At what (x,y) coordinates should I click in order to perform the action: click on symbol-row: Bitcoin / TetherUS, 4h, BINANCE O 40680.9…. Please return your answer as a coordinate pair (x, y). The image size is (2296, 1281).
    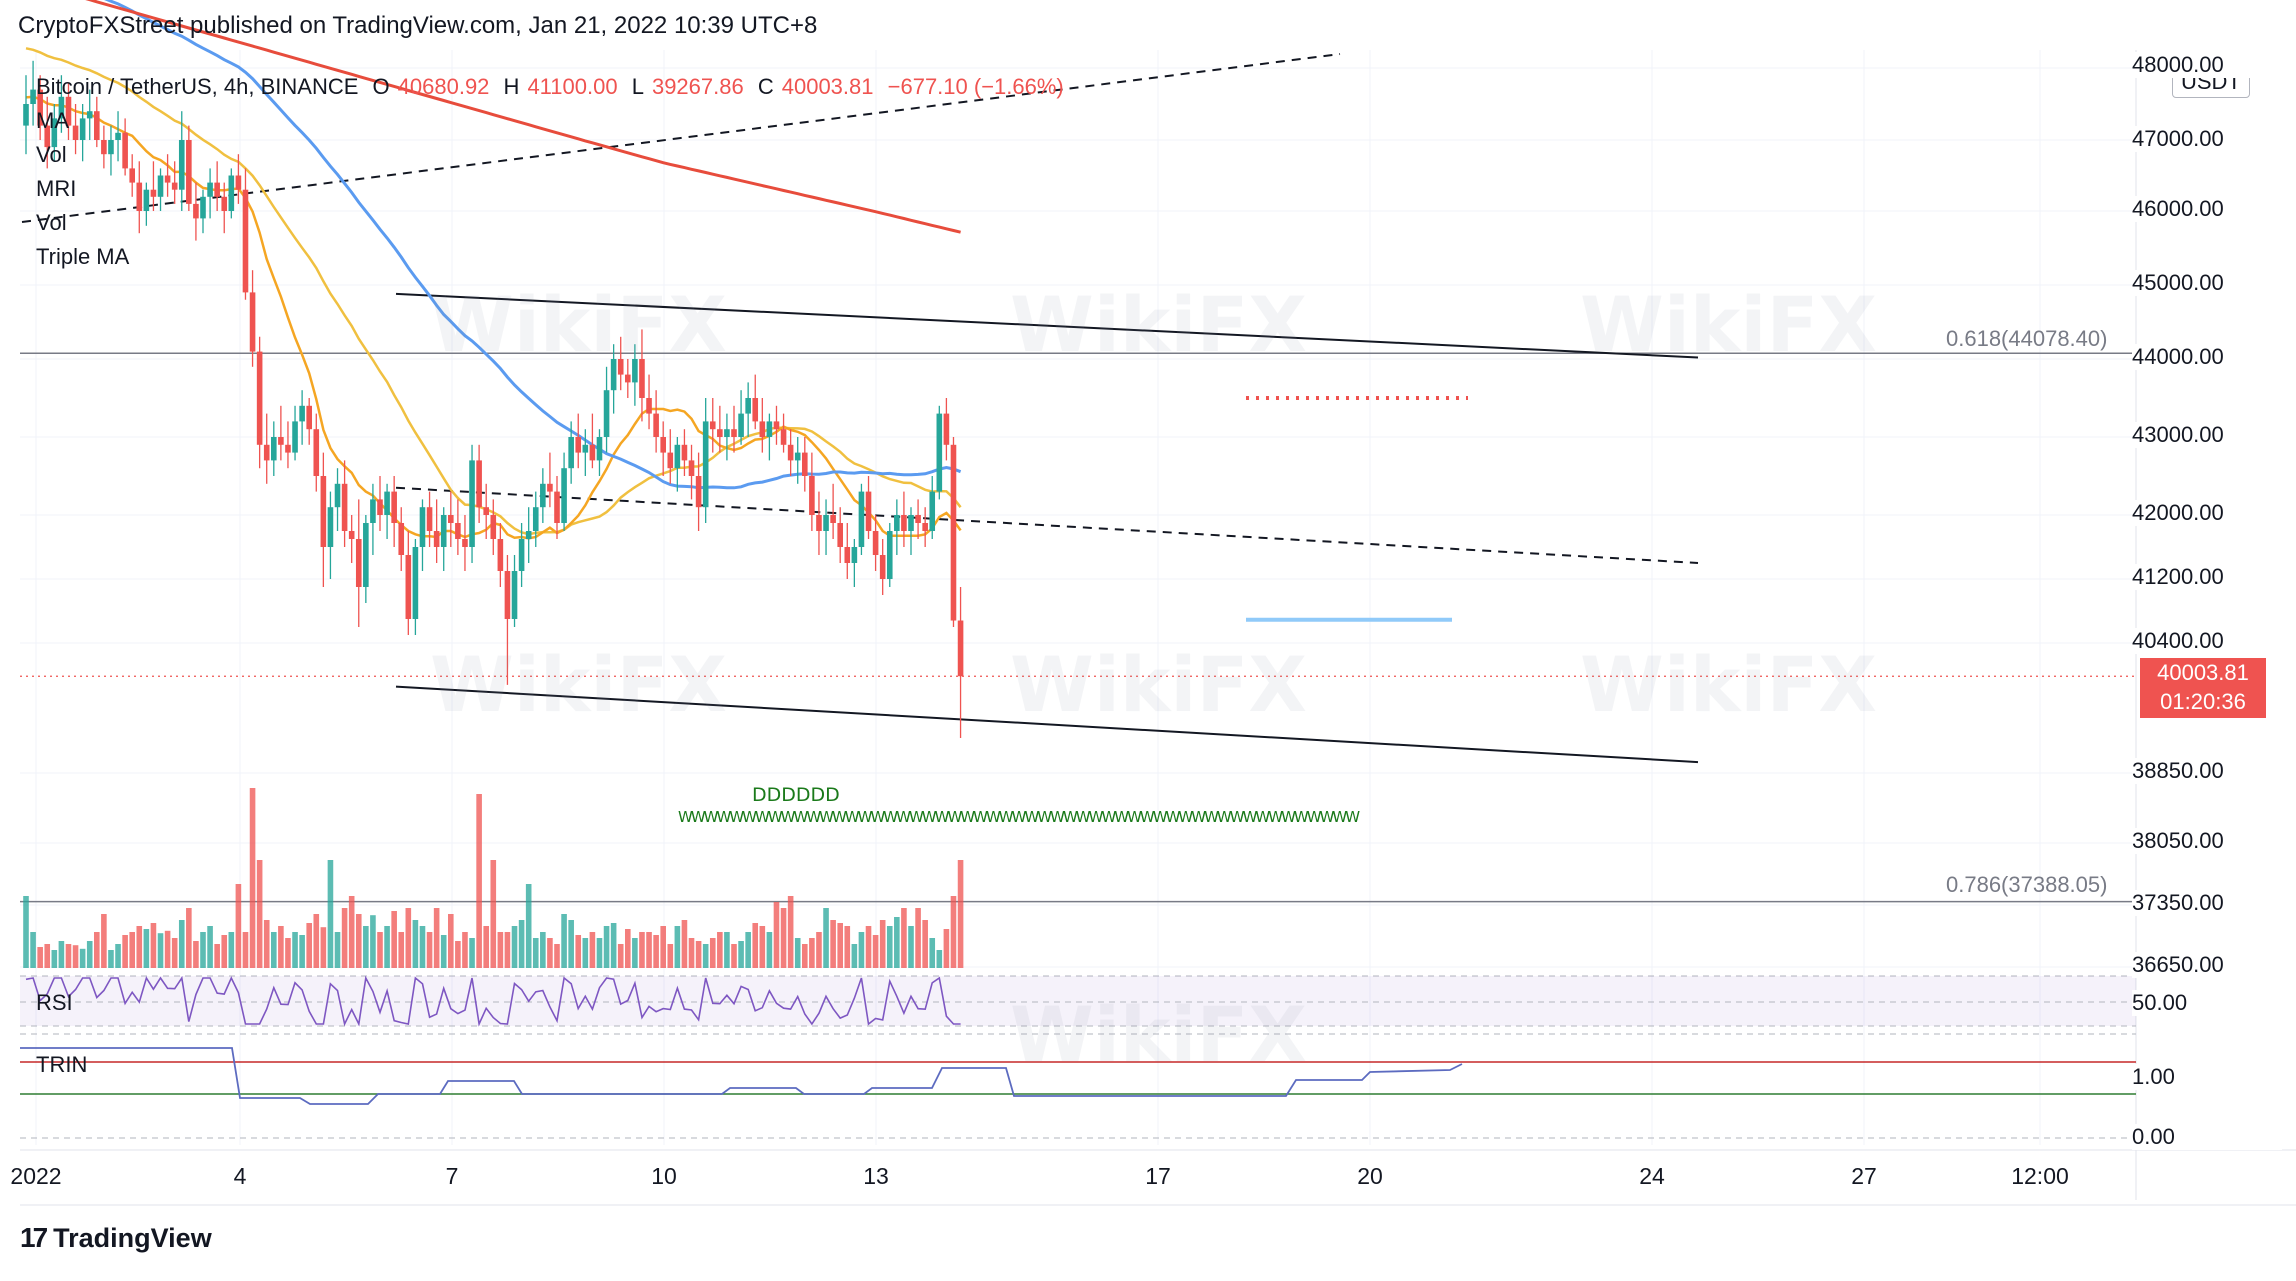
    Looking at the image, I should click on (554, 87).